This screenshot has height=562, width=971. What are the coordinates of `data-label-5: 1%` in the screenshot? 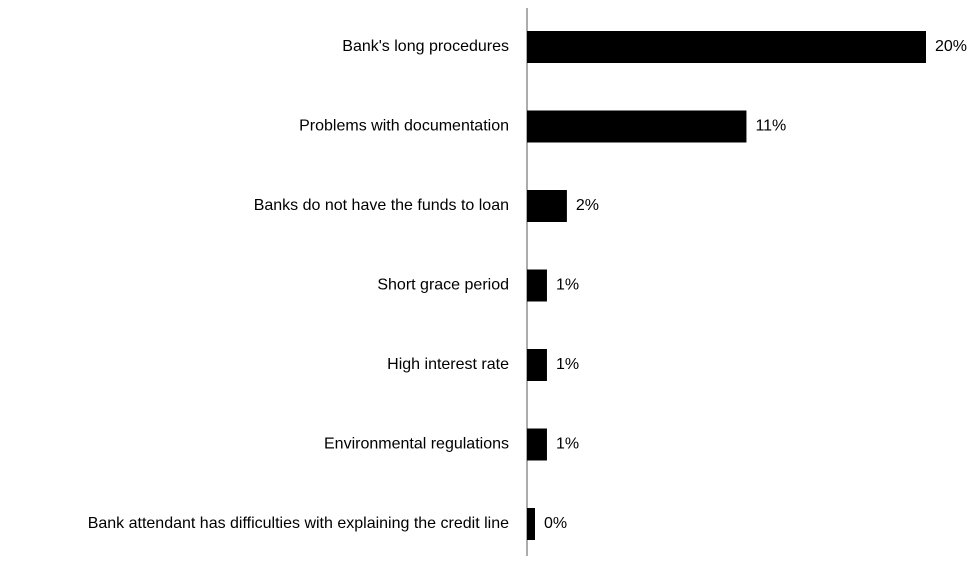 It's located at (567, 444).